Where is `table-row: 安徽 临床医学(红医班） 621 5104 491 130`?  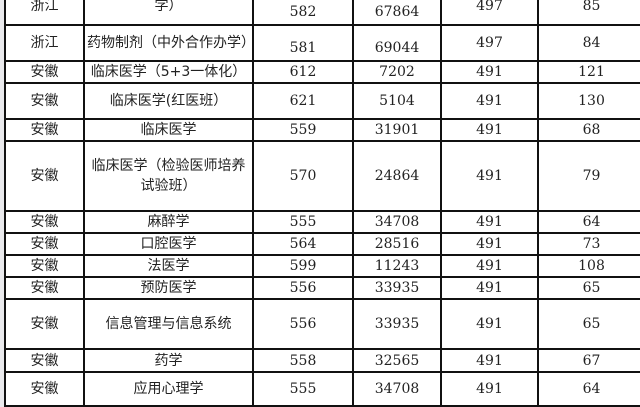 table-row: 安徽 临床医学(红医班） 621 5104 491 130 is located at coordinates (322, 101).